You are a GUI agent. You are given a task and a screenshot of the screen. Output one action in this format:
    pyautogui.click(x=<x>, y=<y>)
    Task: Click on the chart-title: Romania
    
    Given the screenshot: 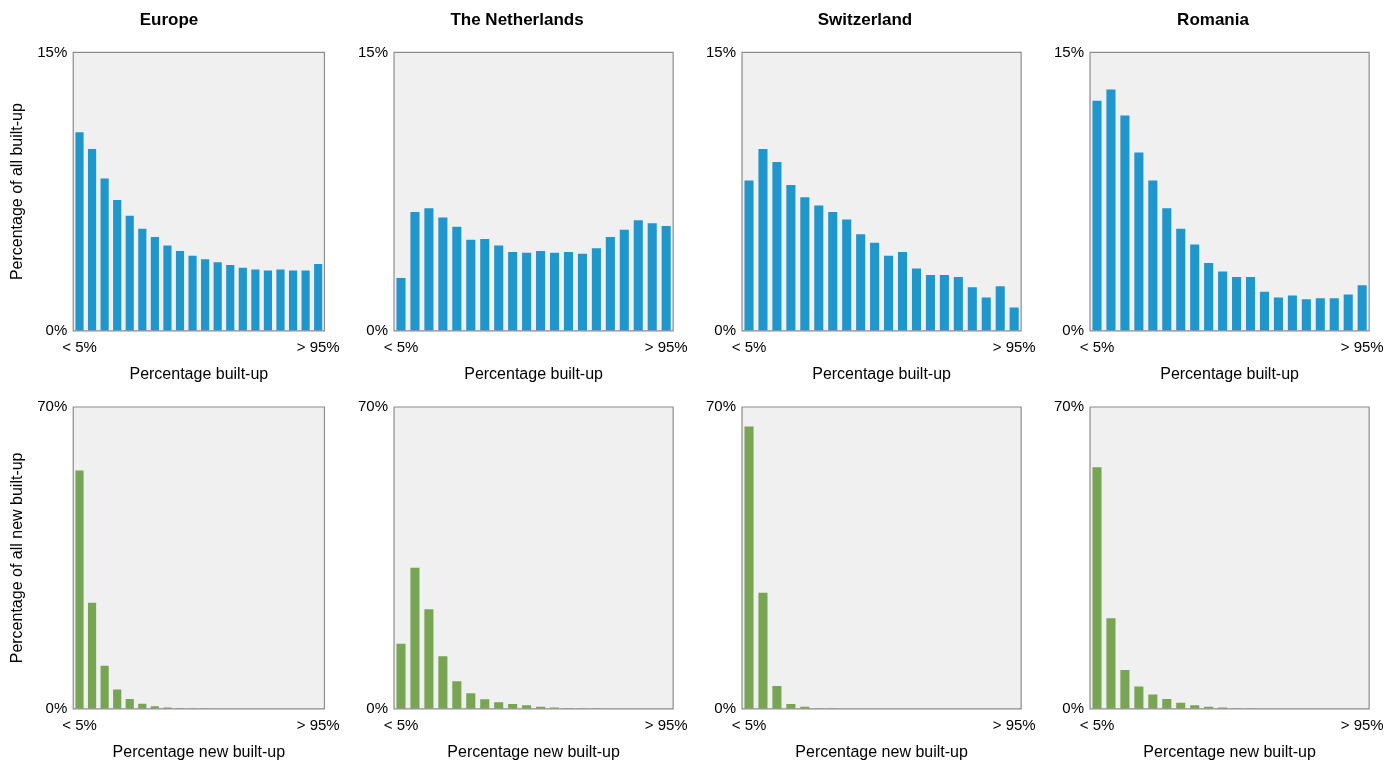 What is the action you would take?
    pyautogui.click(x=1213, y=19)
    